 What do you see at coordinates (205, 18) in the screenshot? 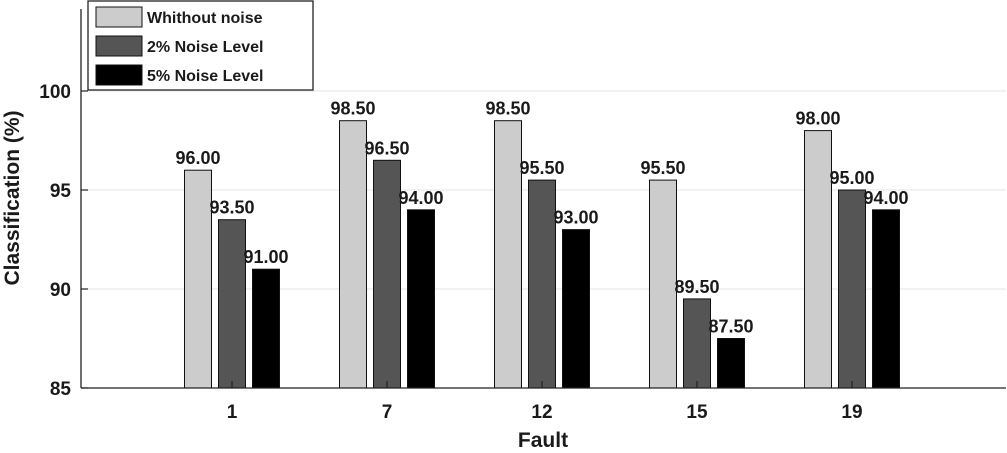
I see `legend-label-1: Whithout noise` at bounding box center [205, 18].